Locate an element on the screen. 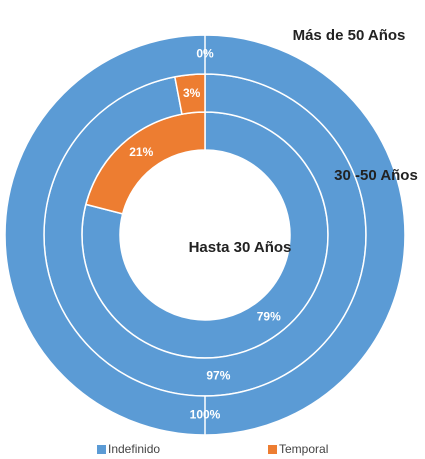  segment-label: 21% is located at coordinates (141, 152).